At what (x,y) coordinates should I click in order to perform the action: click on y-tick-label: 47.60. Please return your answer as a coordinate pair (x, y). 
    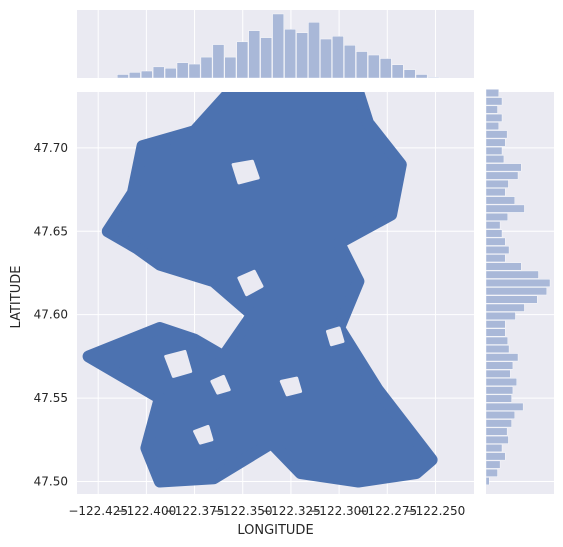
    Looking at the image, I should click on (51, 315).